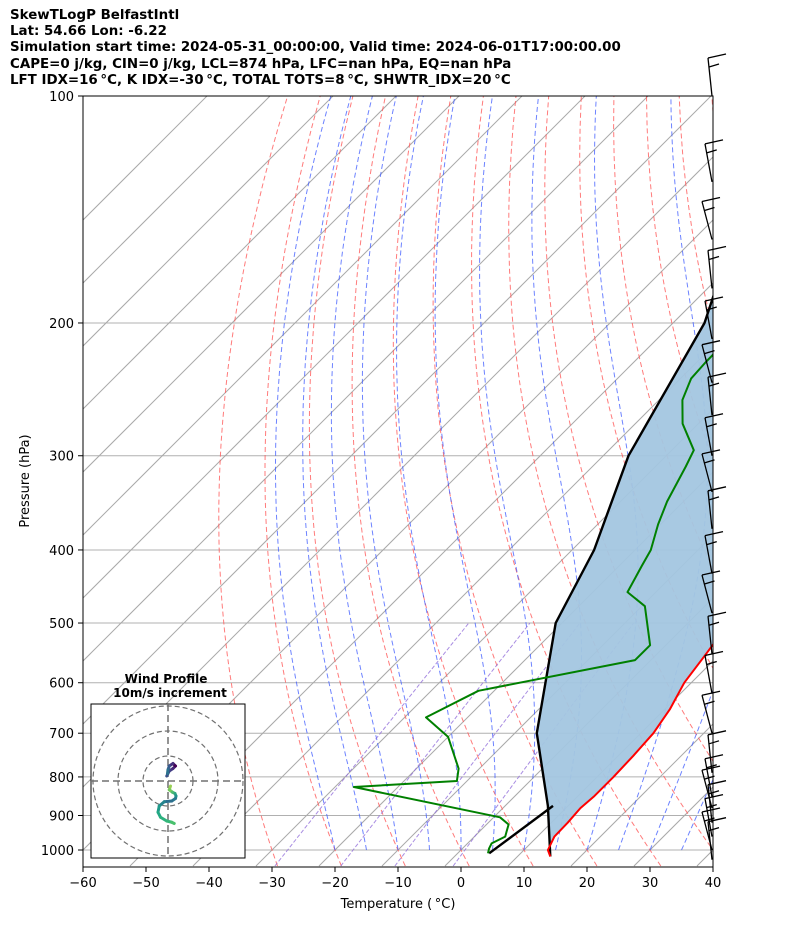 The width and height of the screenshot is (794, 937). I want to click on y-tick-label: 700, so click(61, 734).